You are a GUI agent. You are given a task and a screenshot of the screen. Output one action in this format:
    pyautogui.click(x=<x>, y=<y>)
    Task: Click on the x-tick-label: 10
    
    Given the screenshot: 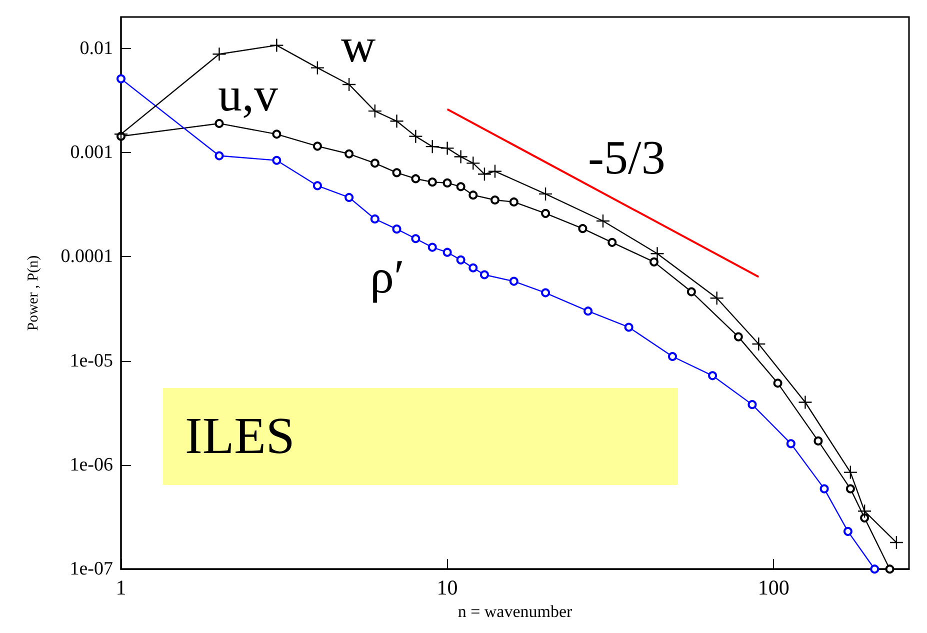 What is the action you would take?
    pyautogui.click(x=447, y=588)
    